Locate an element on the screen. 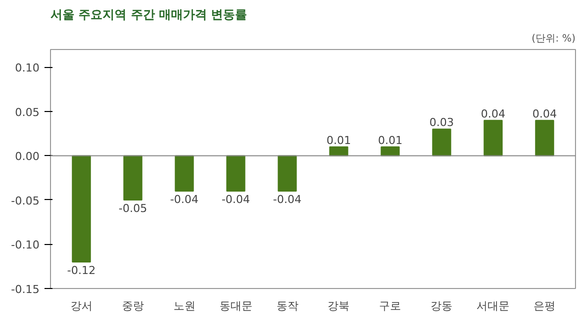 The width and height of the screenshot is (580, 315). y-tick-label: -0.05 is located at coordinates (25, 201).